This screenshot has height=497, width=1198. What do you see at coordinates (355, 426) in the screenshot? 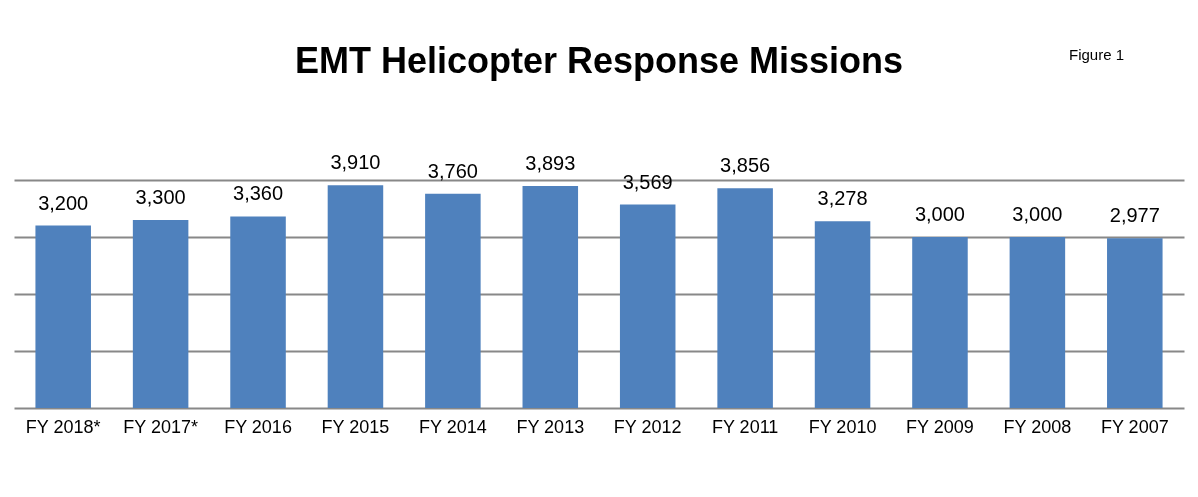
I see `x-tick-label: FY 2015` at bounding box center [355, 426].